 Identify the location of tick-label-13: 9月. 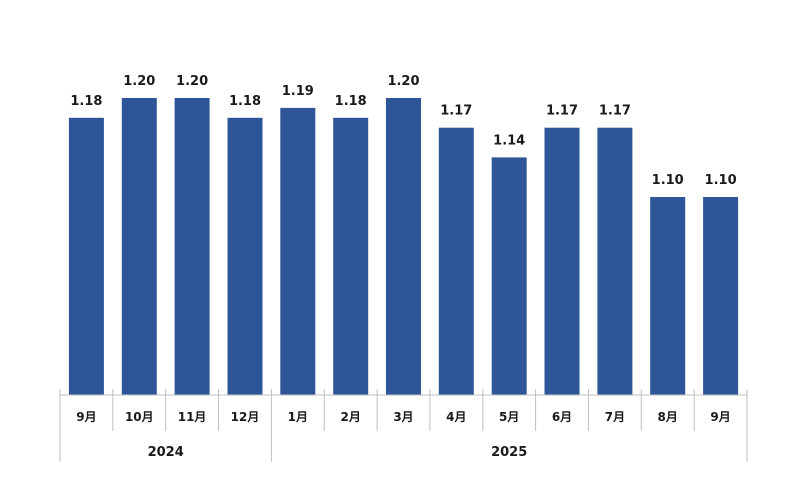
(720, 417).